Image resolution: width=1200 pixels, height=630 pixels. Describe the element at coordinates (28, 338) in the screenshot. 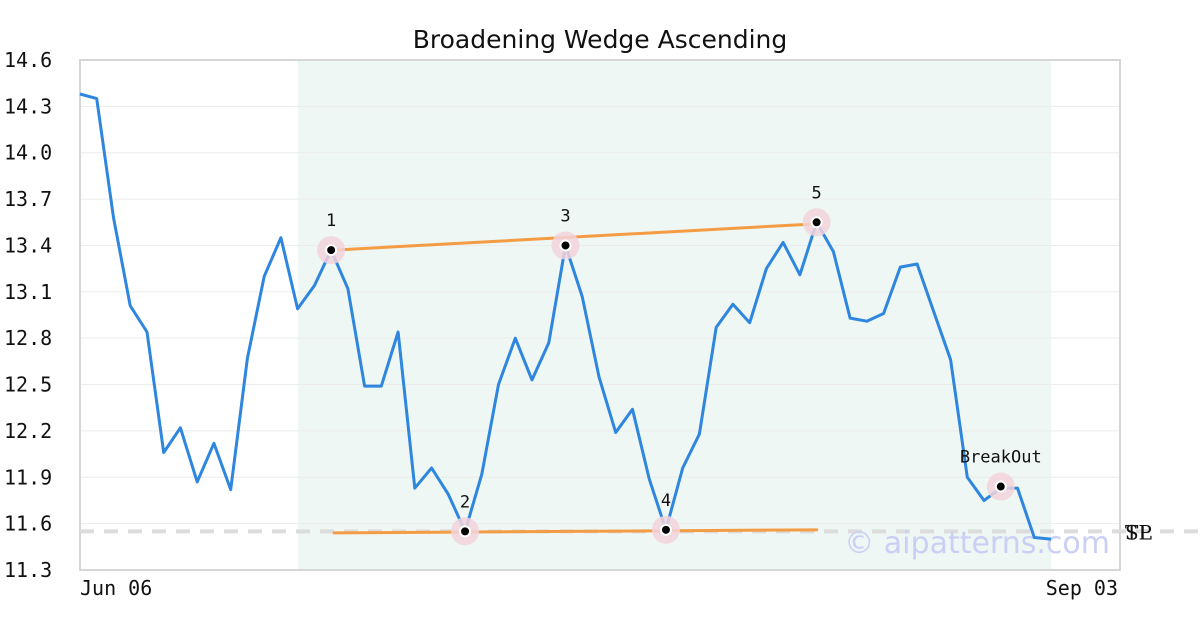

I see `y-tick-label: 12.8` at that location.